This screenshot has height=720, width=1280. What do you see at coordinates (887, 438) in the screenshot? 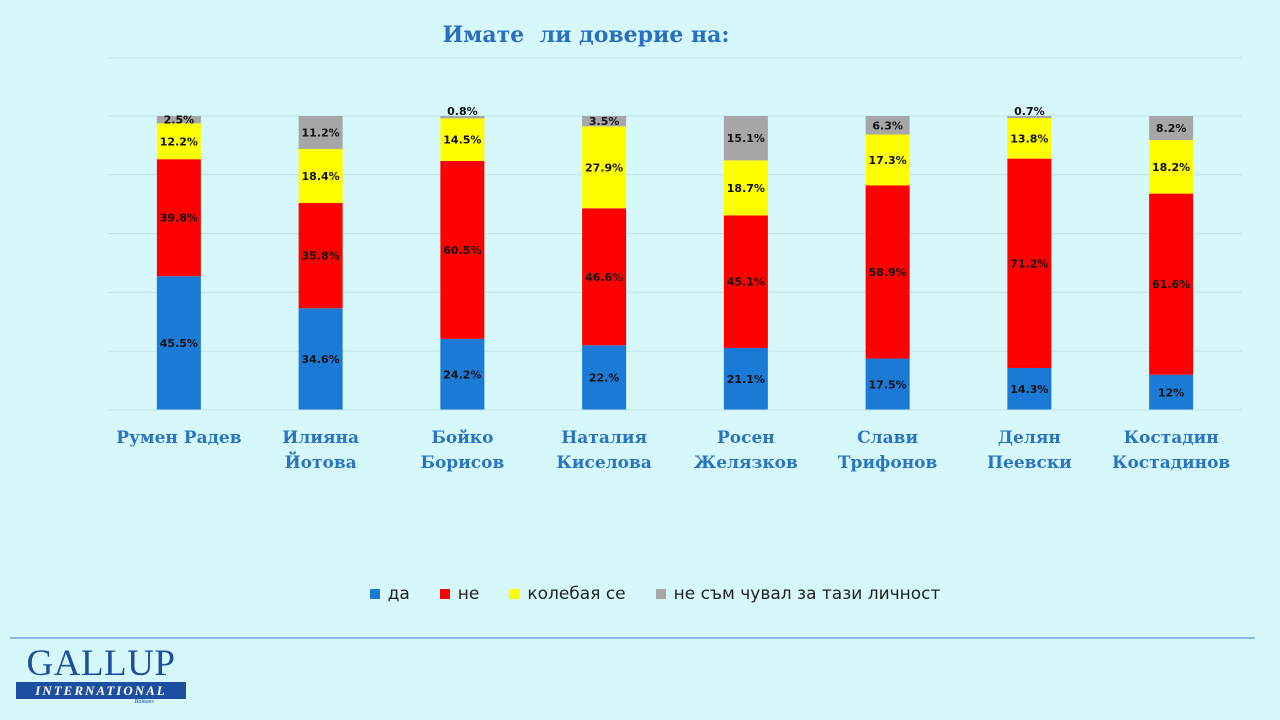
I see `category-label: Слави` at bounding box center [887, 438].